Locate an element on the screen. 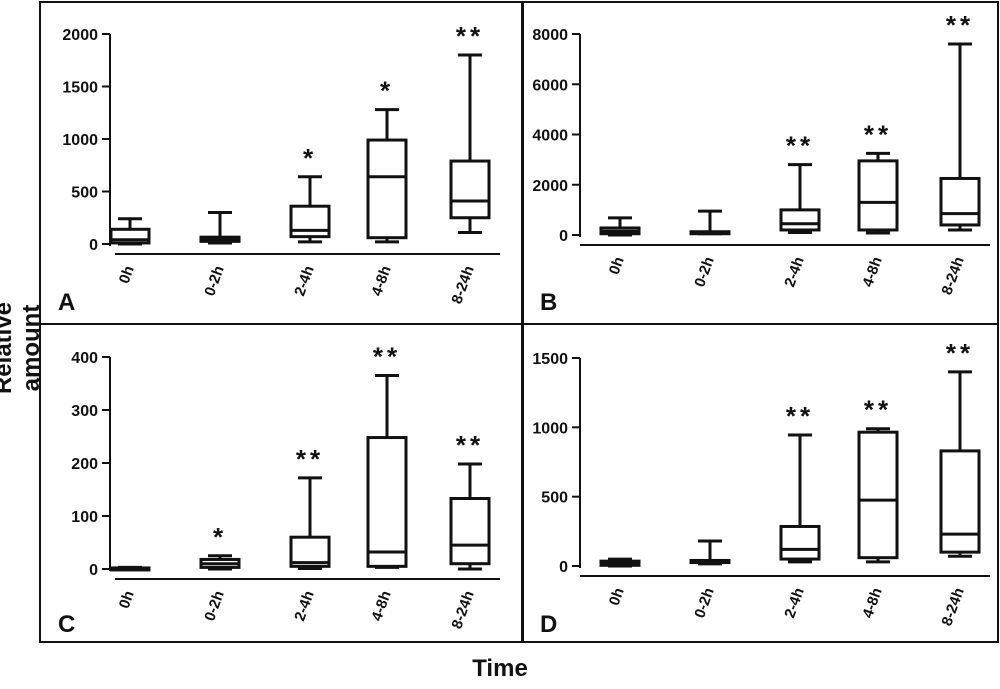  panel-letter: B is located at coordinates (548, 302).